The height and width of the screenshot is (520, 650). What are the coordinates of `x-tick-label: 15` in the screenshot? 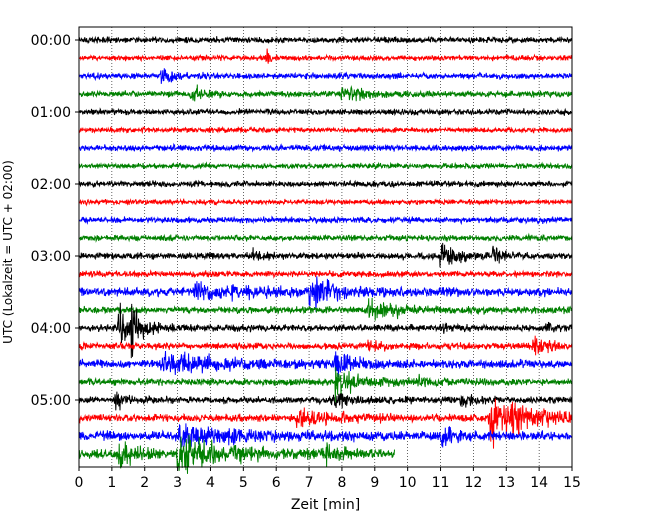 It's located at (572, 483).